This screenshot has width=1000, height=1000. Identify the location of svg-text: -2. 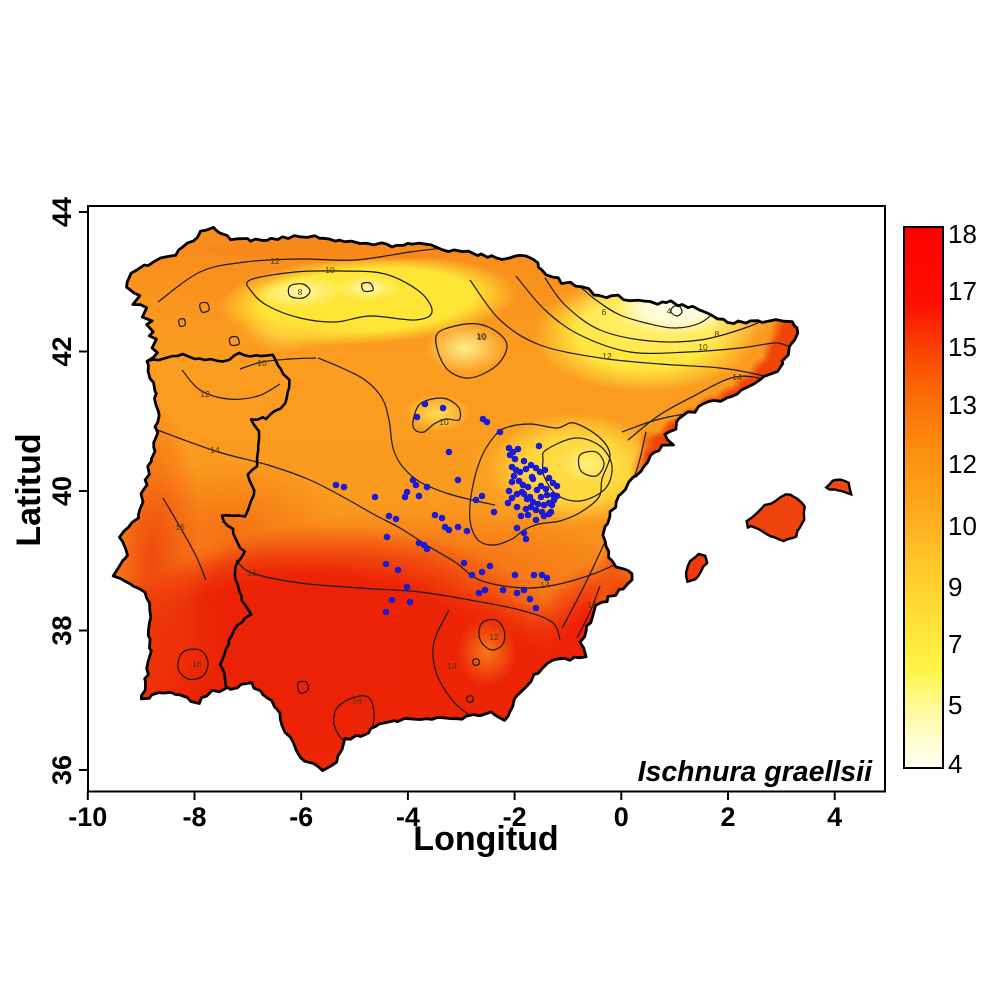
(515, 817).